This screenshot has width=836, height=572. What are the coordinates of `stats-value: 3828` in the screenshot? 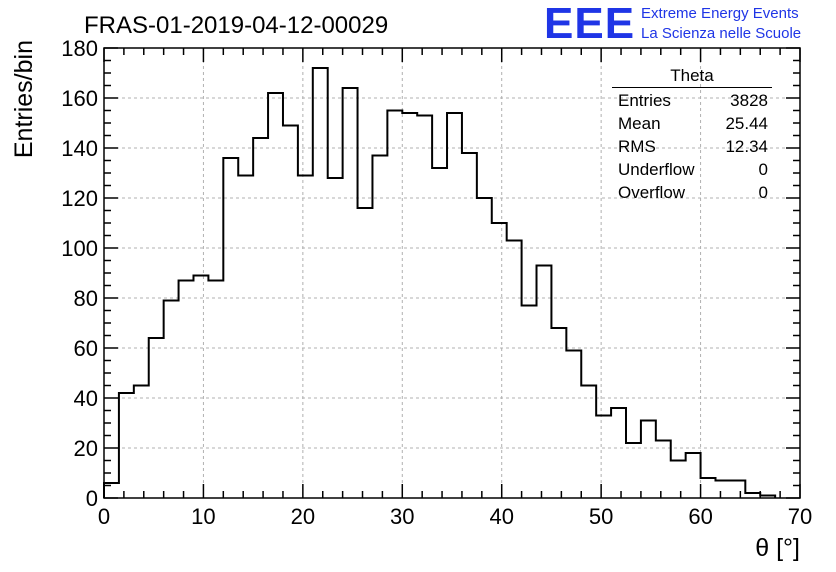 It's located at (749, 100).